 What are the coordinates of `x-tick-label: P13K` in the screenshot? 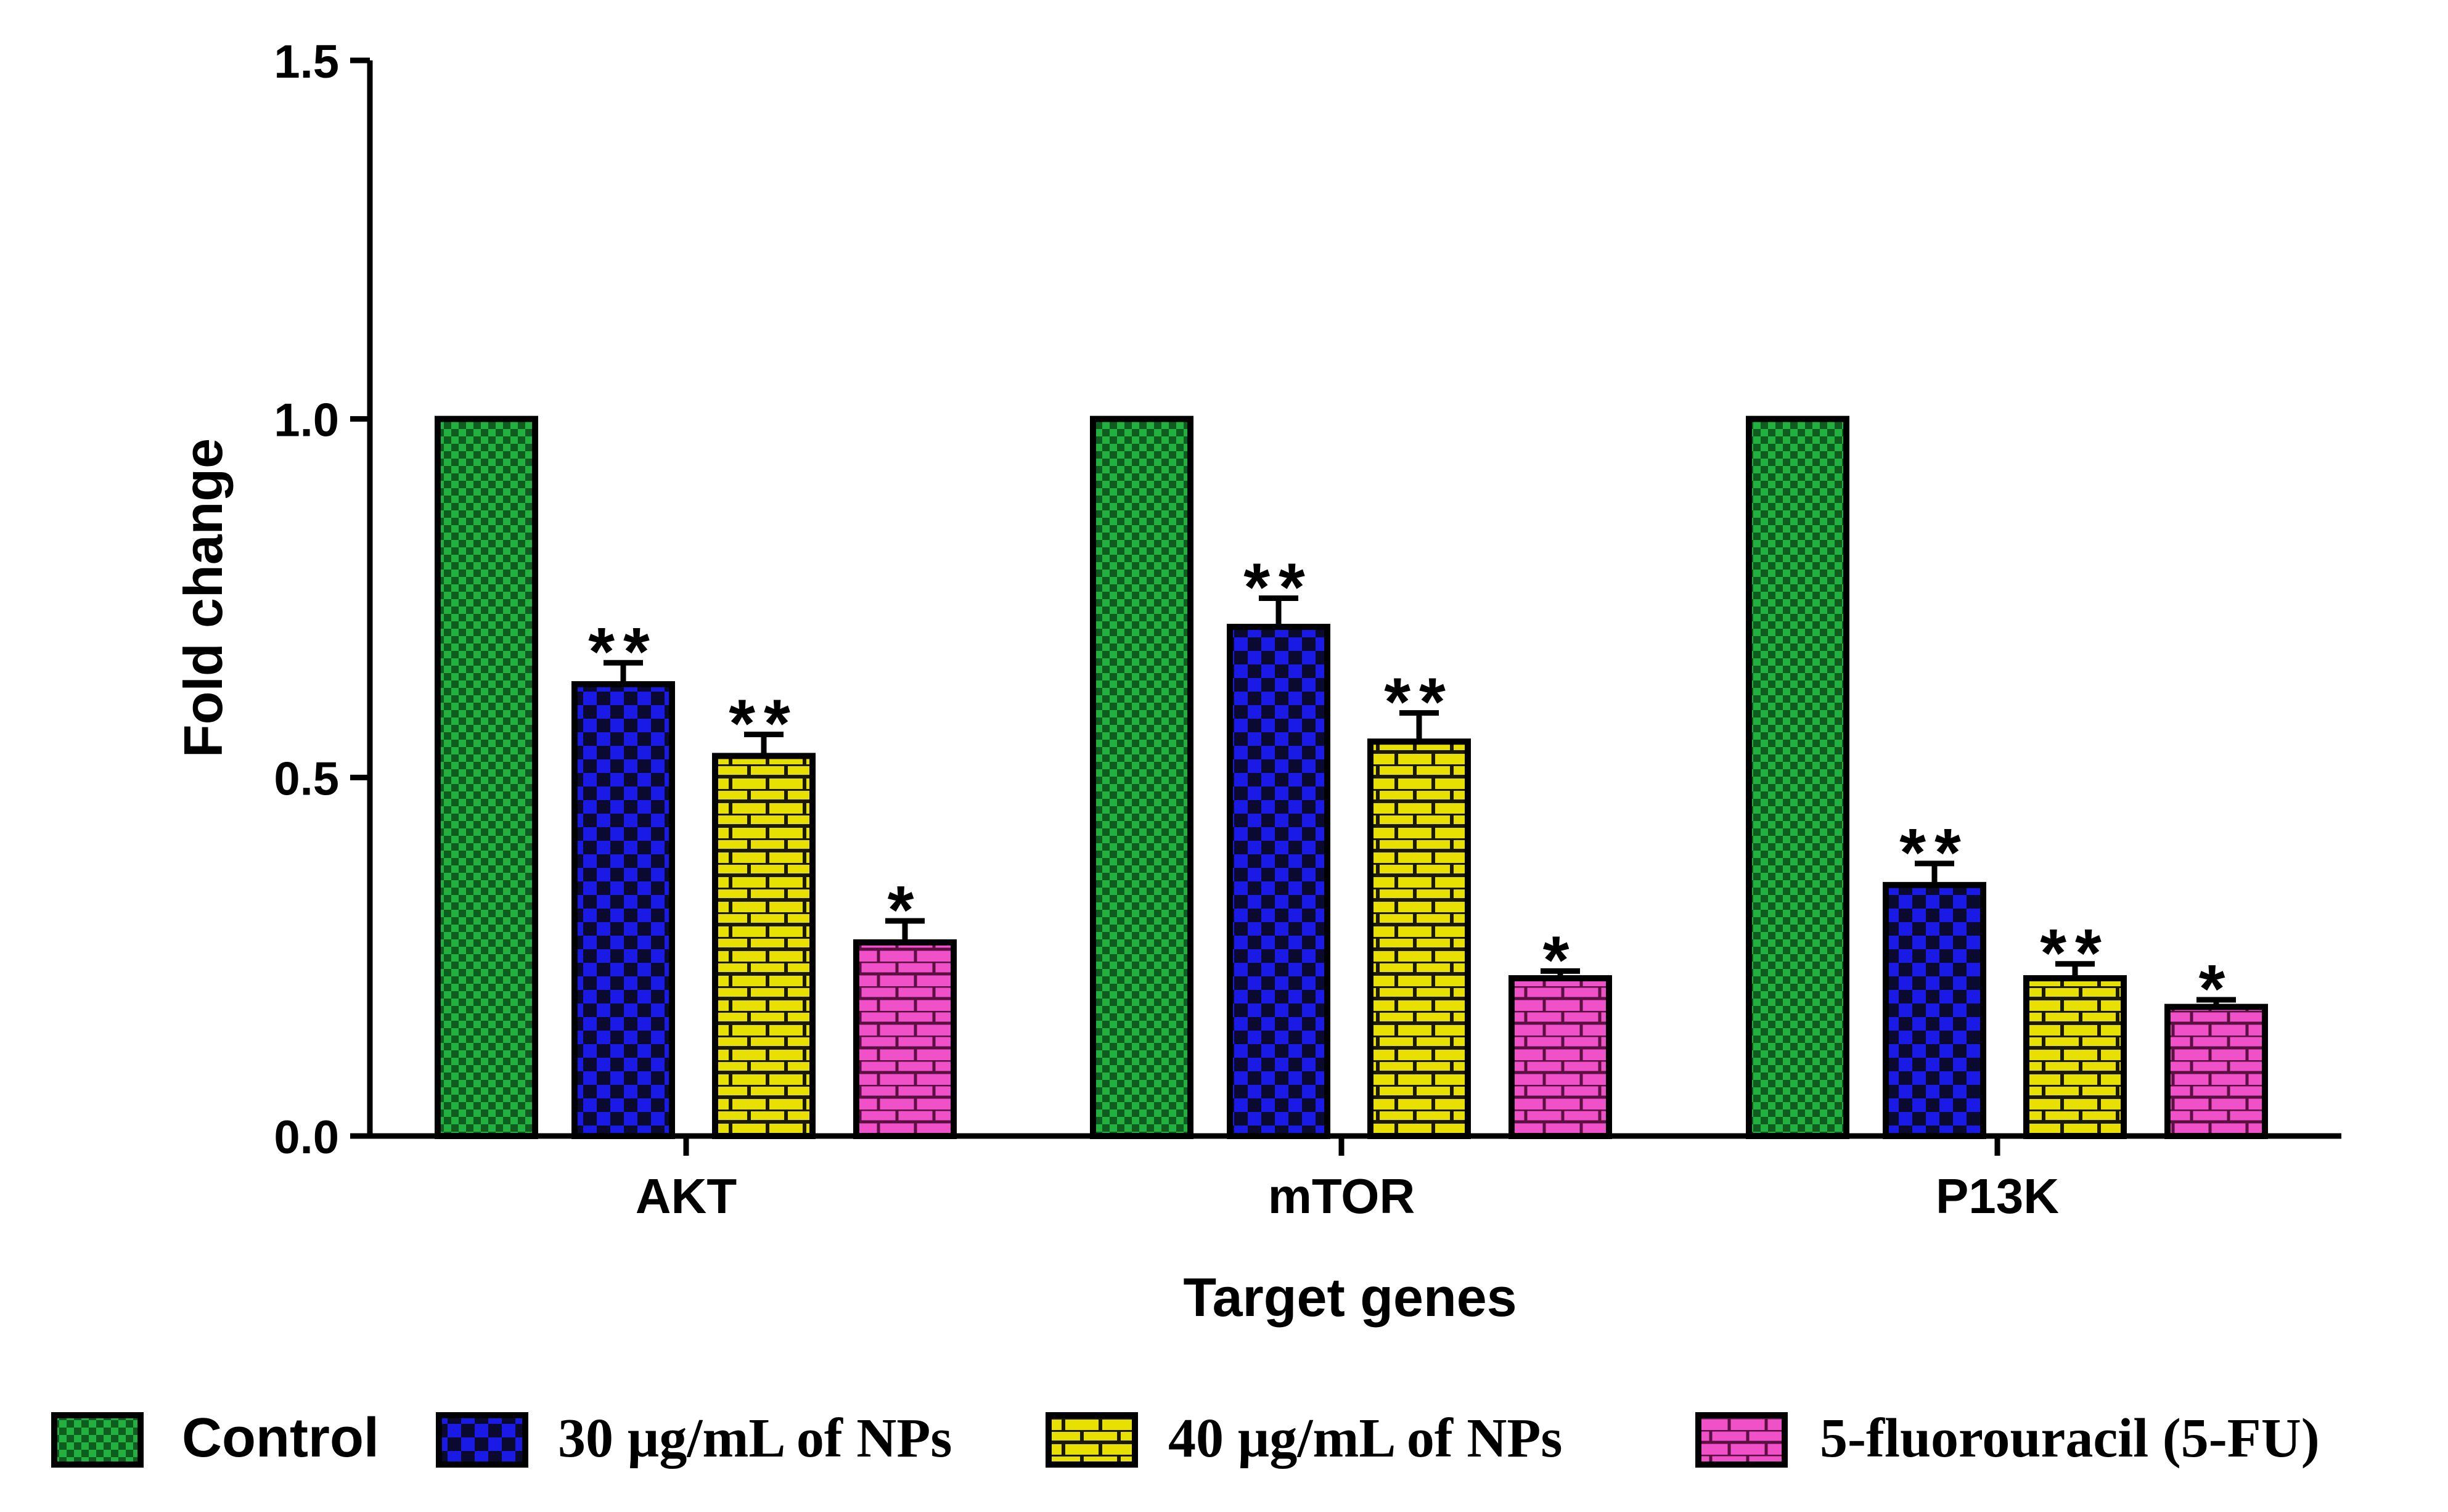 It's located at (1997, 1197).